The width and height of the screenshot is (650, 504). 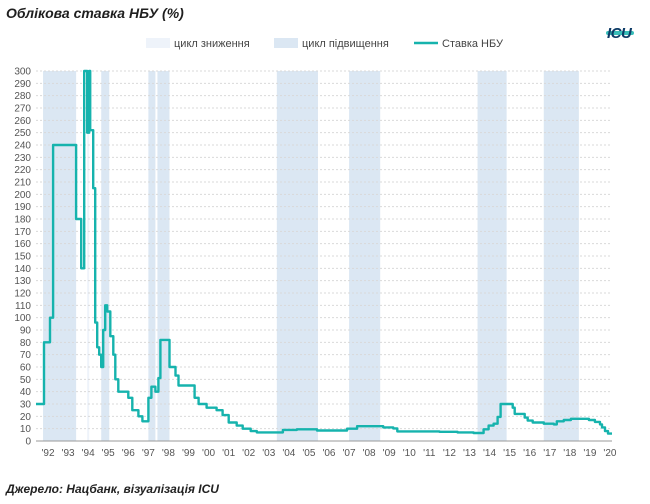 What do you see at coordinates (449, 453) in the screenshot?
I see `x-tick-label: '12` at bounding box center [449, 453].